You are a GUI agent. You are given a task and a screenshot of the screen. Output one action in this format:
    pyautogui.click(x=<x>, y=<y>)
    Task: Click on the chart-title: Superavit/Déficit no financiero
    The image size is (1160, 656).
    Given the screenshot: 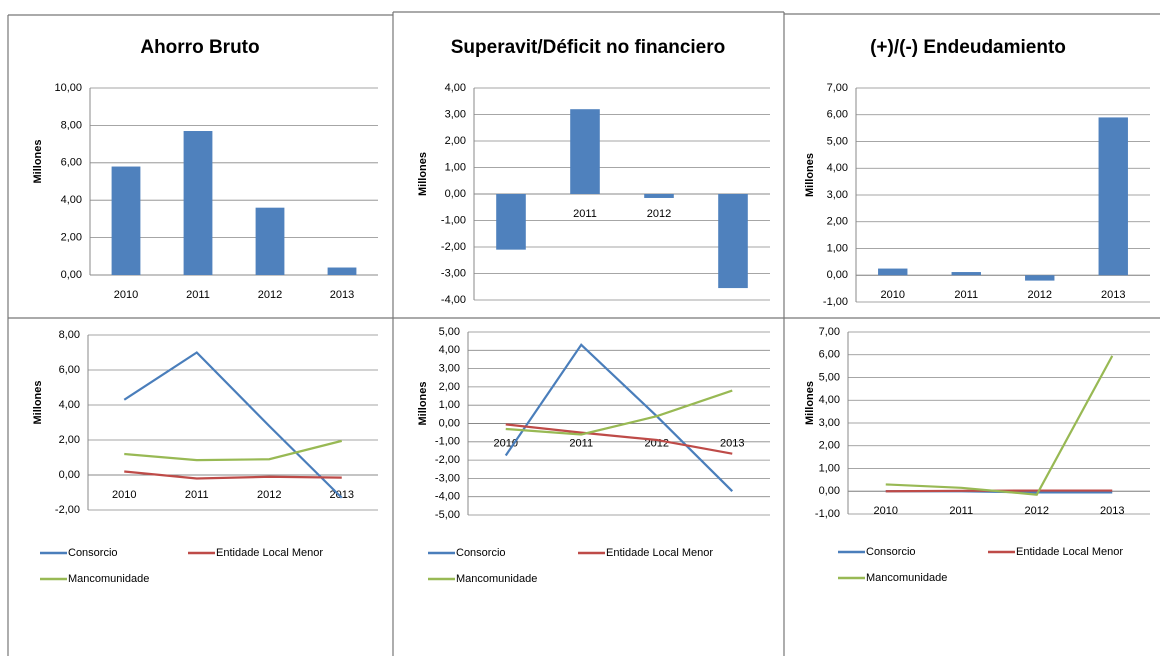 What is the action you would take?
    pyautogui.click(x=588, y=47)
    